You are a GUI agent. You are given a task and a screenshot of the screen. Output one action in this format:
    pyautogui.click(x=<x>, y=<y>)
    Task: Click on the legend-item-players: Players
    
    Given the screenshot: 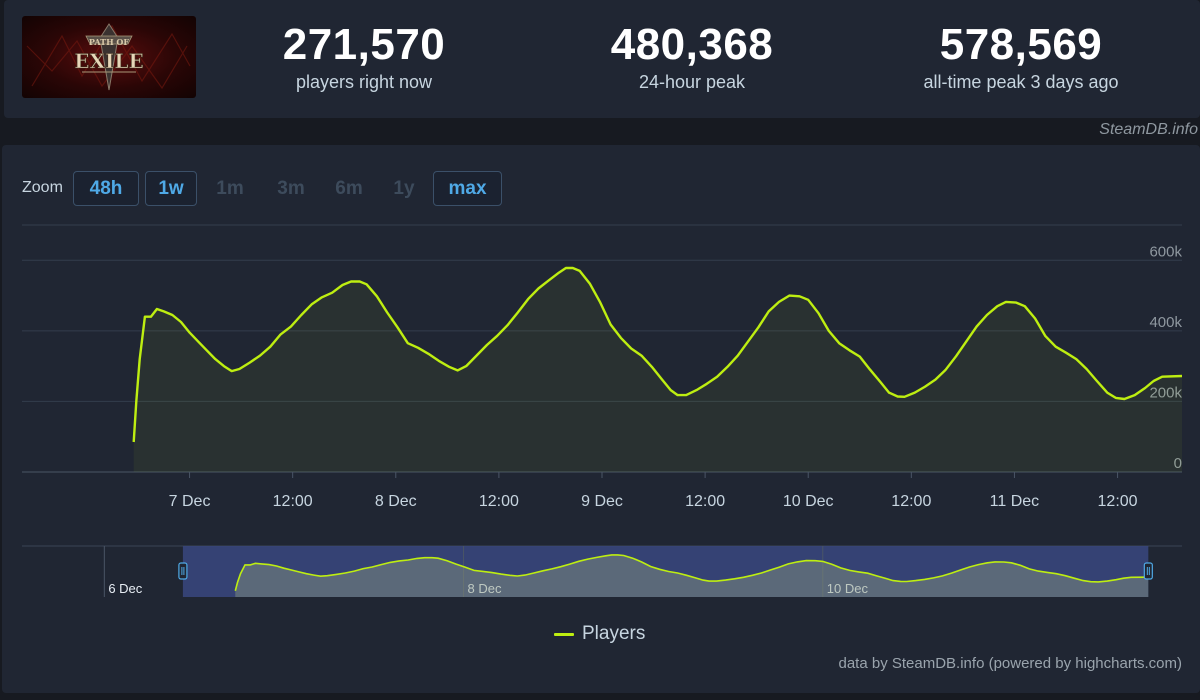 What is the action you would take?
    pyautogui.click(x=614, y=633)
    